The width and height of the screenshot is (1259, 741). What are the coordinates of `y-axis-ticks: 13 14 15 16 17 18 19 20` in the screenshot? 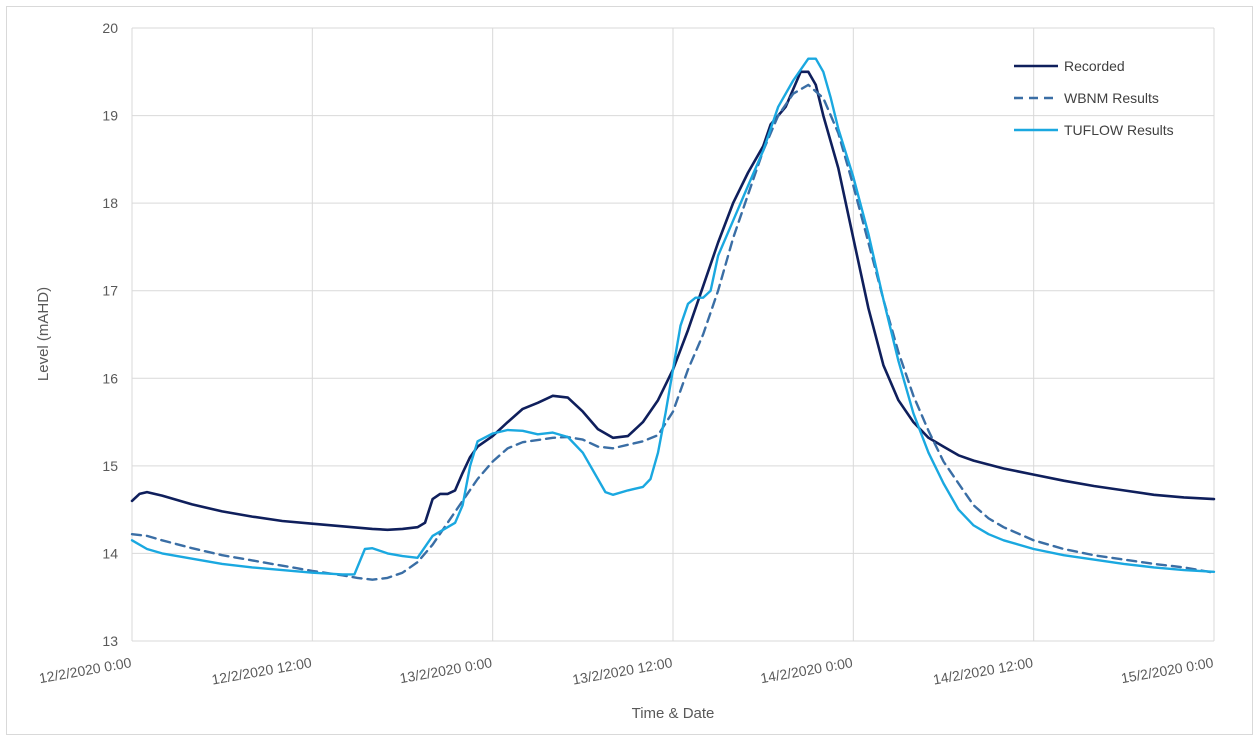 It's located at (110, 334).